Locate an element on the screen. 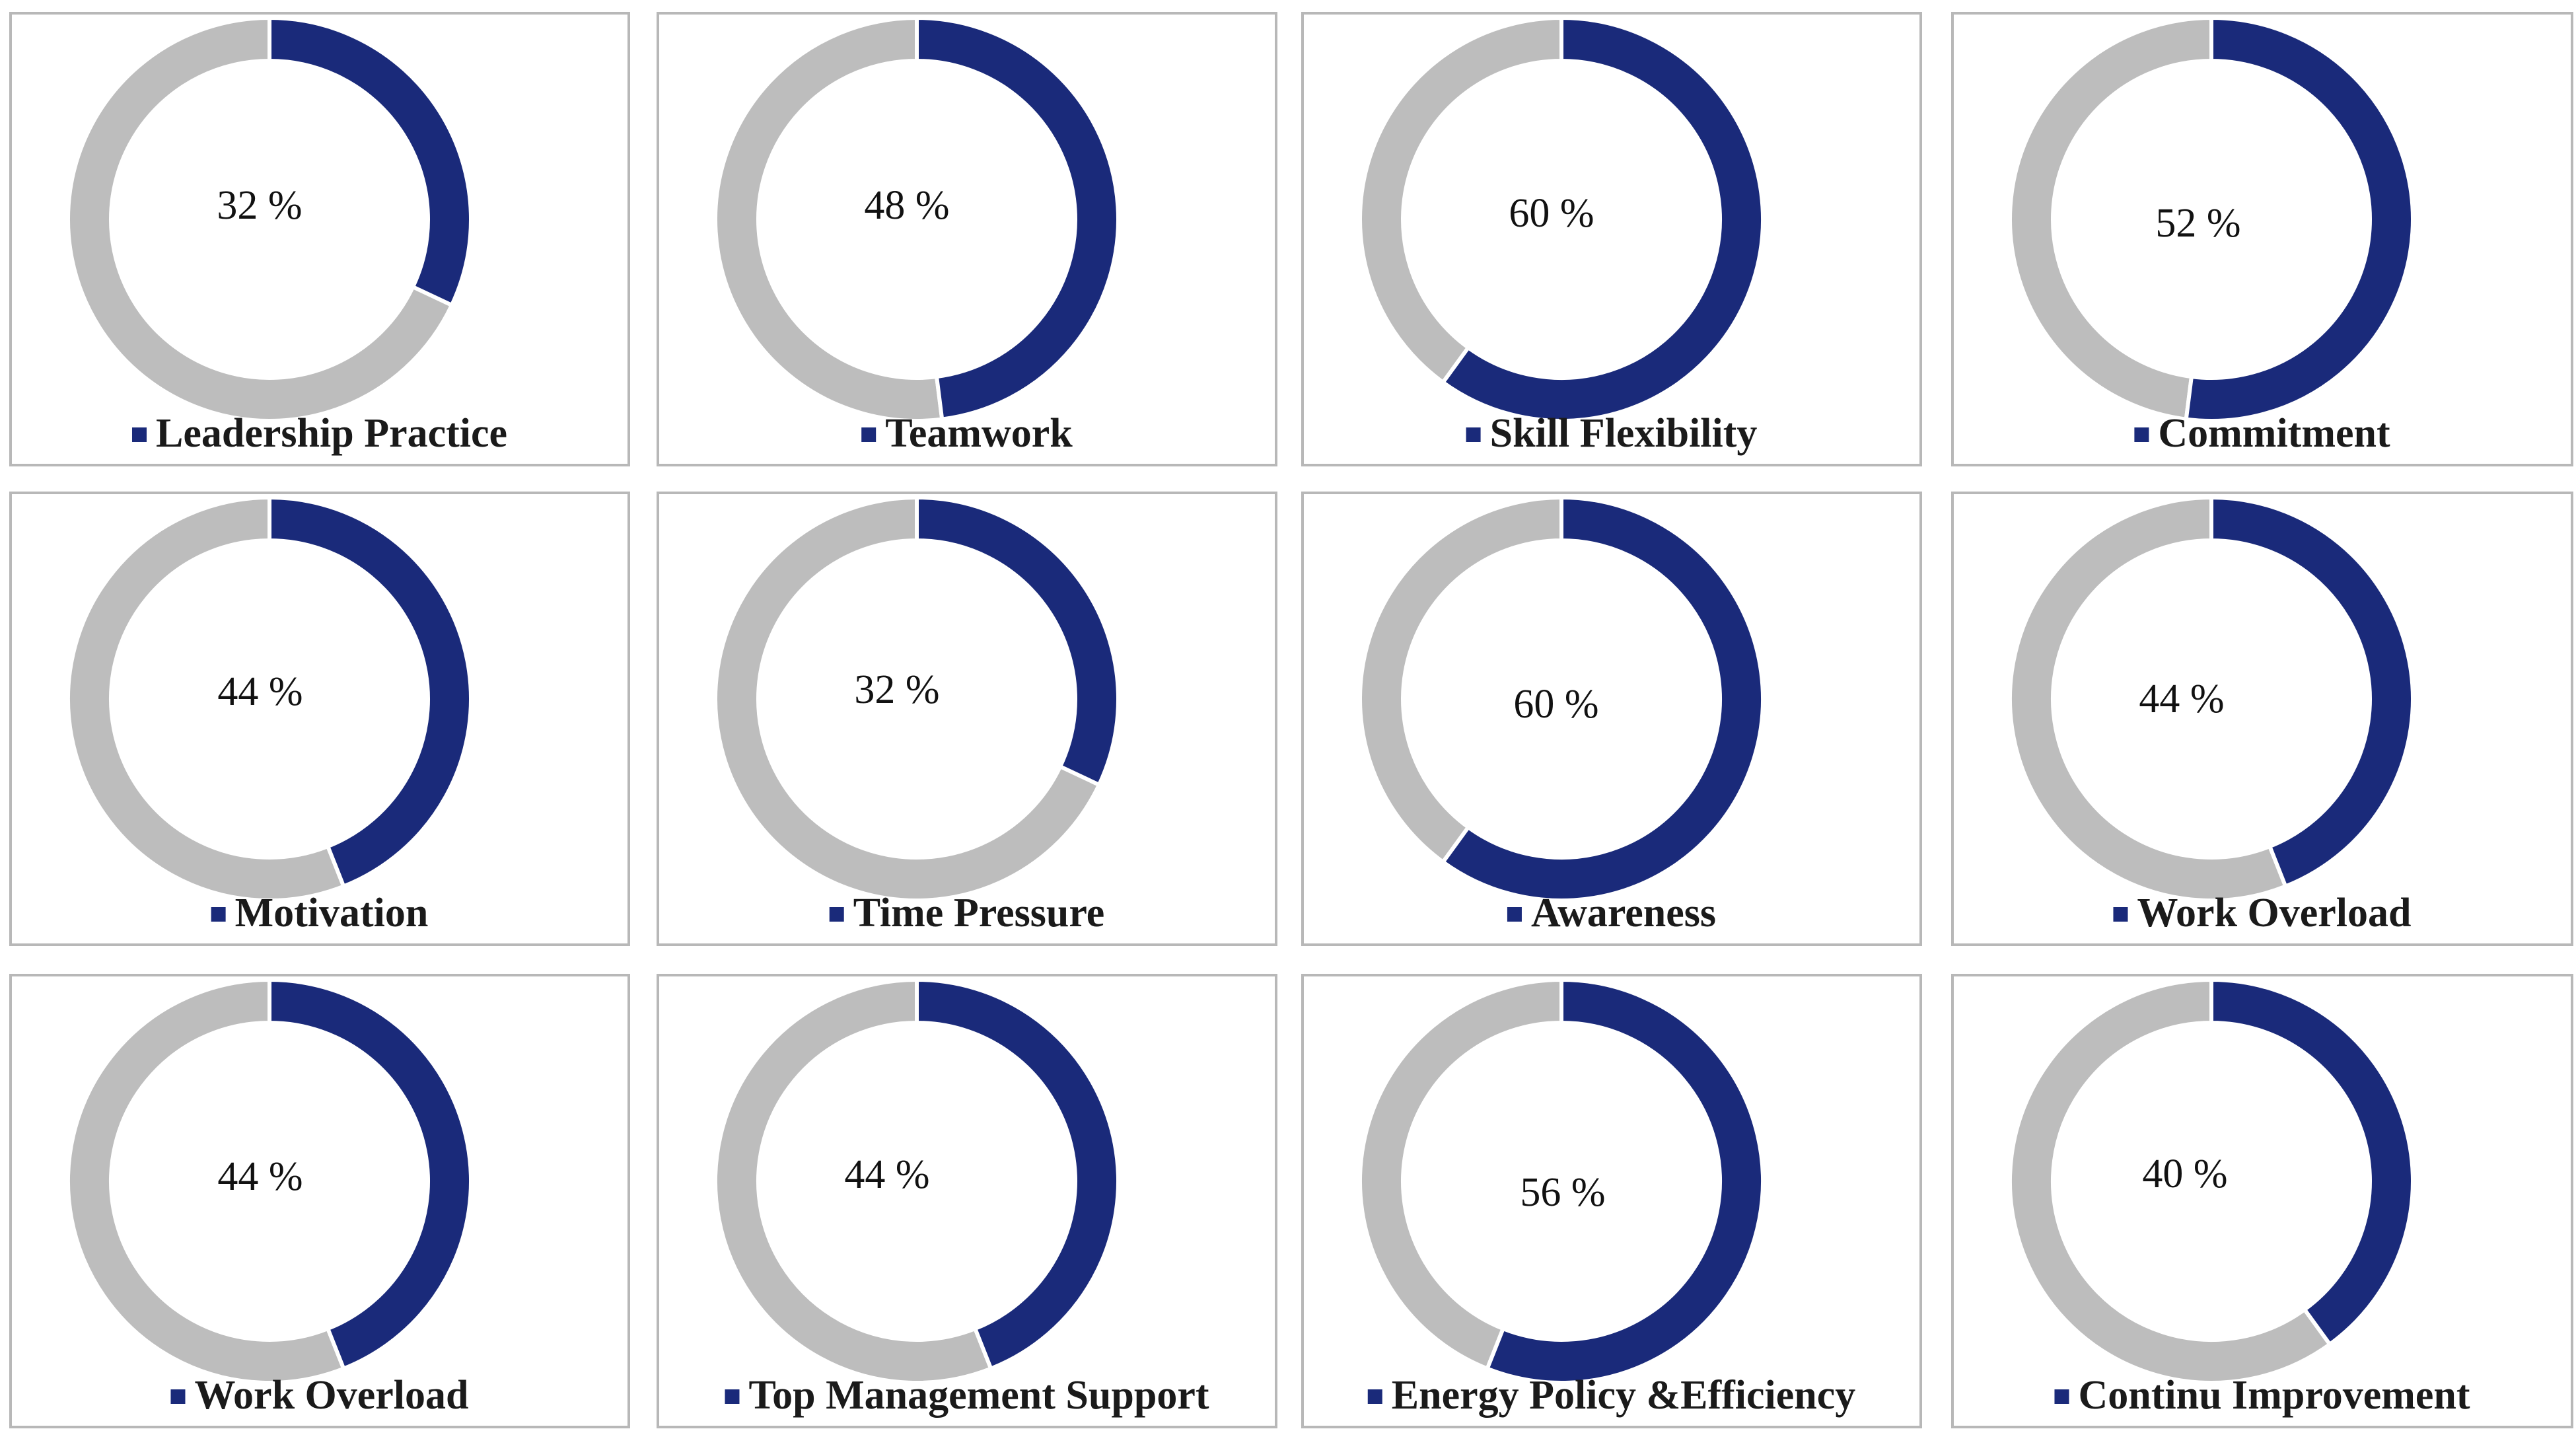 Image resolution: width=2576 pixels, height=1431 pixels. legend: Teamwork is located at coordinates (967, 433).